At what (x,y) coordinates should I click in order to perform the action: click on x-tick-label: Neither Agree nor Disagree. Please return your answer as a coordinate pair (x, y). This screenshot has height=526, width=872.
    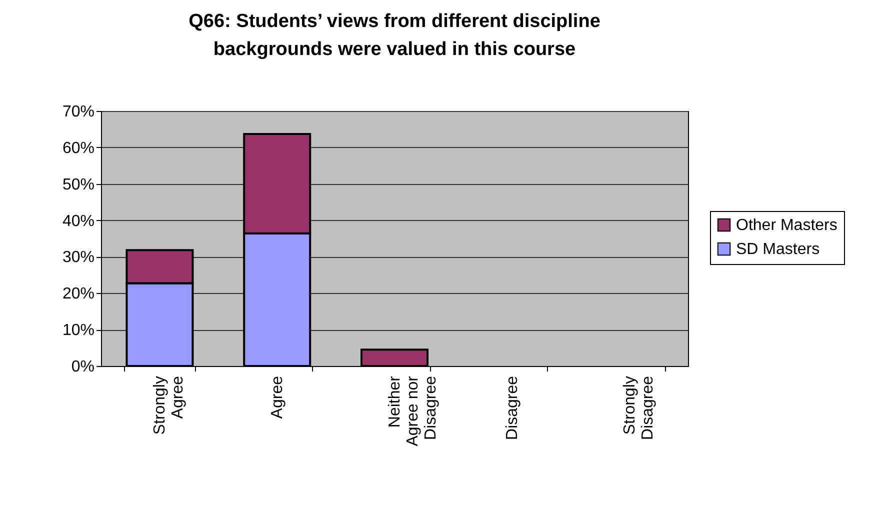
    Looking at the image, I should click on (413, 410).